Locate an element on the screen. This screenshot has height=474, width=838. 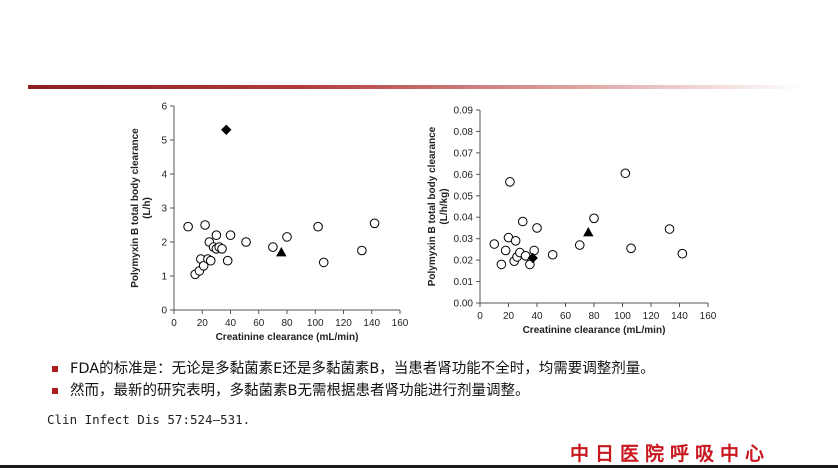
citation: Clin Infect Dis 57:524–531. is located at coordinates (149, 419).